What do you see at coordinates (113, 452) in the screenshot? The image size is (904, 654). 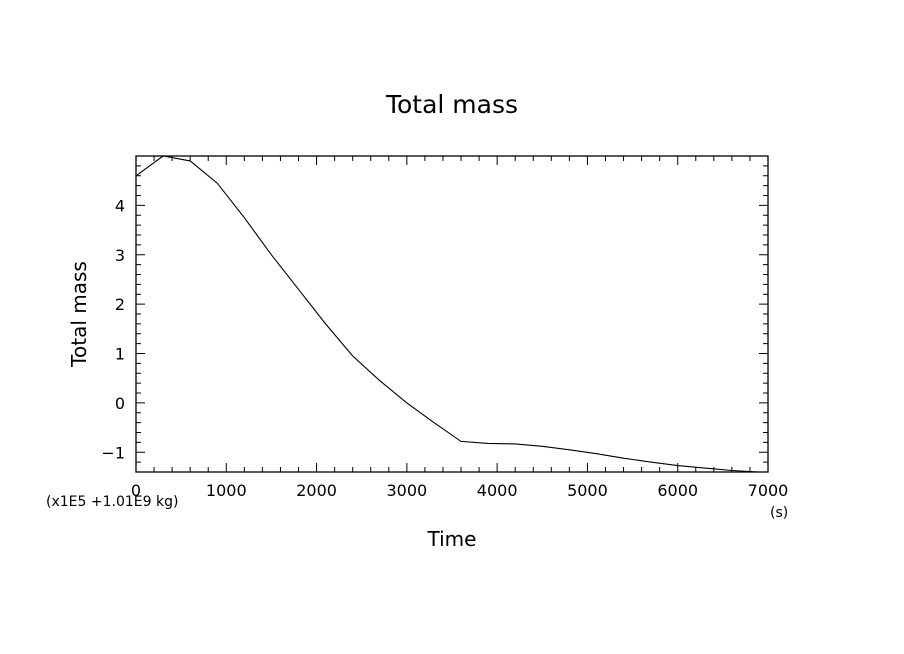 I see `y-tick-label: −1` at bounding box center [113, 452].